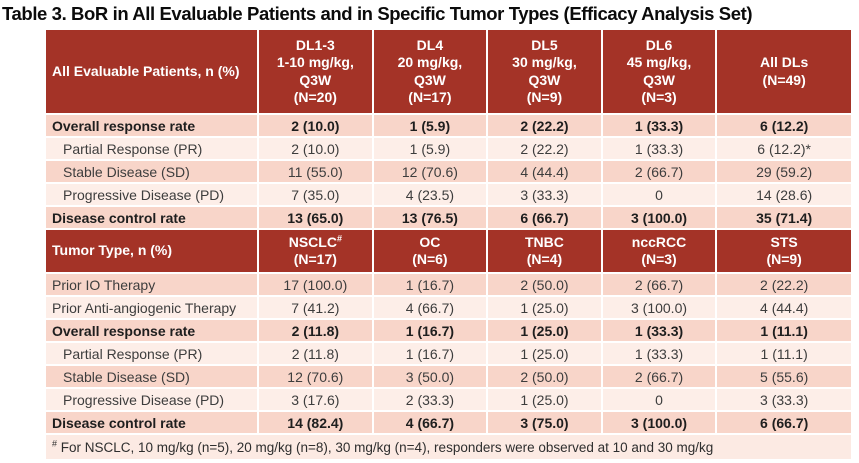  I want to click on dose-column-header: DL4 20 mg/kg, Q3W (N=17), so click(430, 71).